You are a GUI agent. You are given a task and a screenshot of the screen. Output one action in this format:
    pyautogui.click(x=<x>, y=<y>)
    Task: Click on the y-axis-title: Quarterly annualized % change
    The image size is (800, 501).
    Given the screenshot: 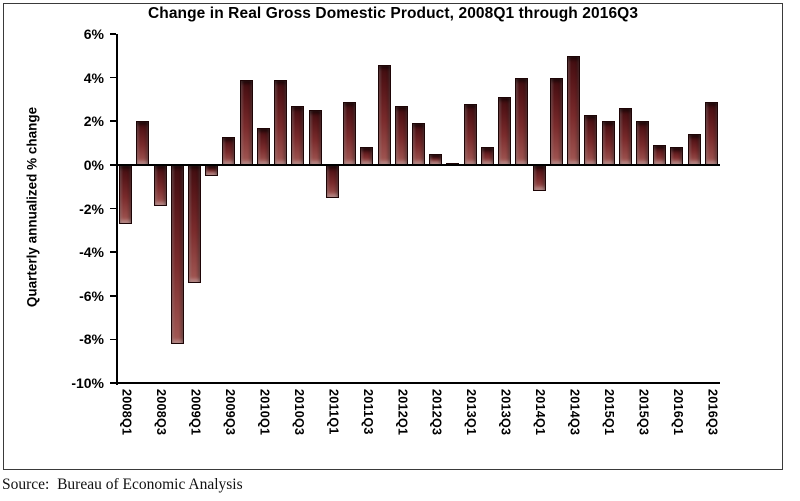 What is the action you would take?
    pyautogui.click(x=32, y=207)
    